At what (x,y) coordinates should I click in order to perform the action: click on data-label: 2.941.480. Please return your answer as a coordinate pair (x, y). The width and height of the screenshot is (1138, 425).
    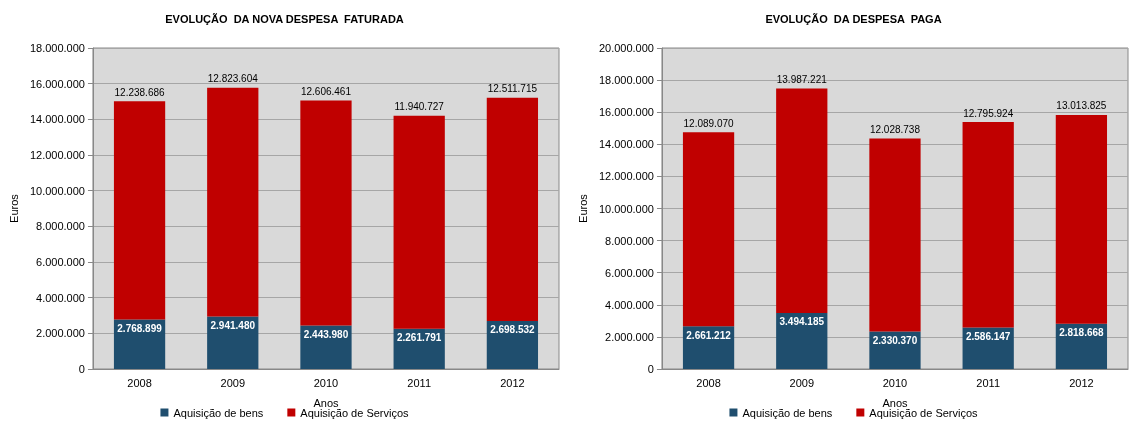
    Looking at the image, I should click on (233, 326).